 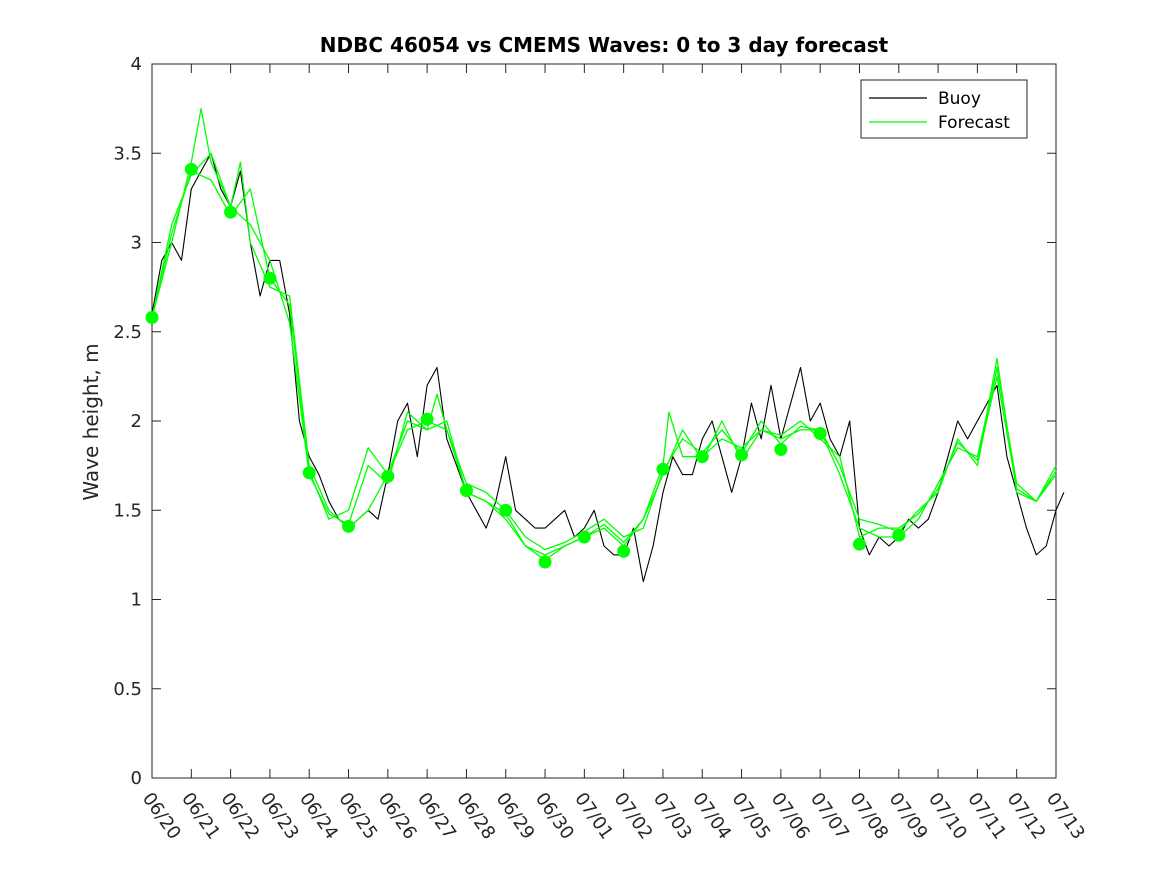 I want to click on y-tick-label: 1, so click(x=136, y=600).